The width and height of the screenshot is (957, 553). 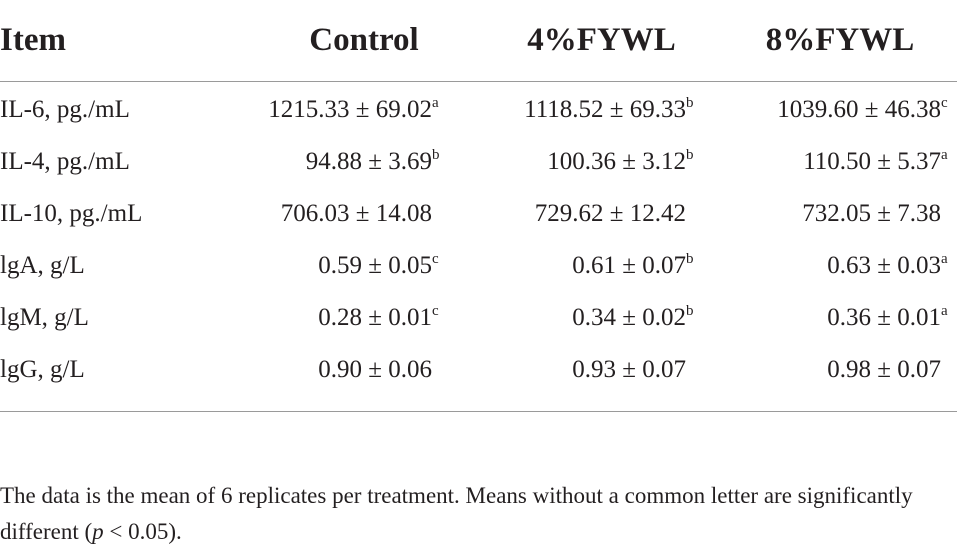 I want to click on cell-8pct-fywl: 110.50 ± 5.37a, so click(x=875, y=161).